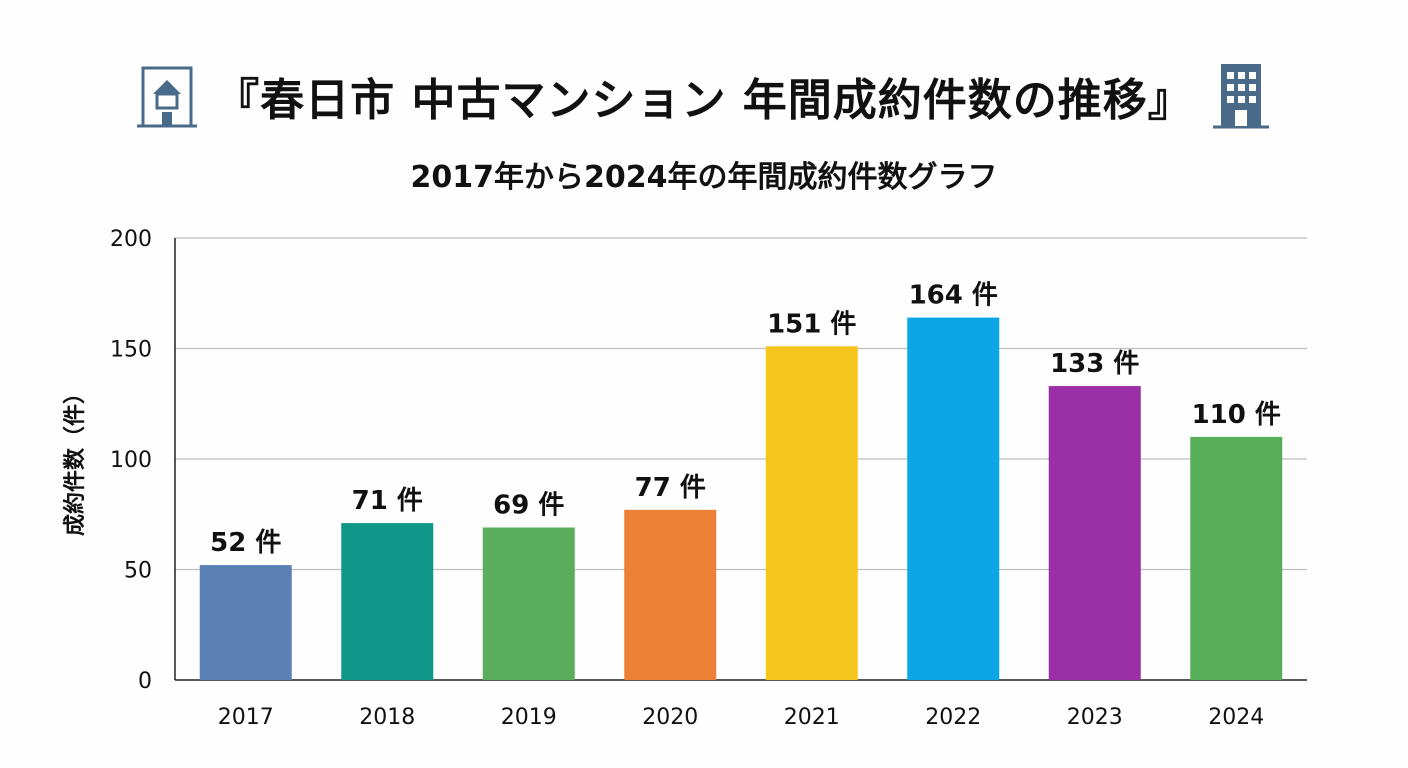 This screenshot has width=1408, height=768. I want to click on title-row: 『春日市 中古マンション 年間成約件数の推移』, so click(704, 96).